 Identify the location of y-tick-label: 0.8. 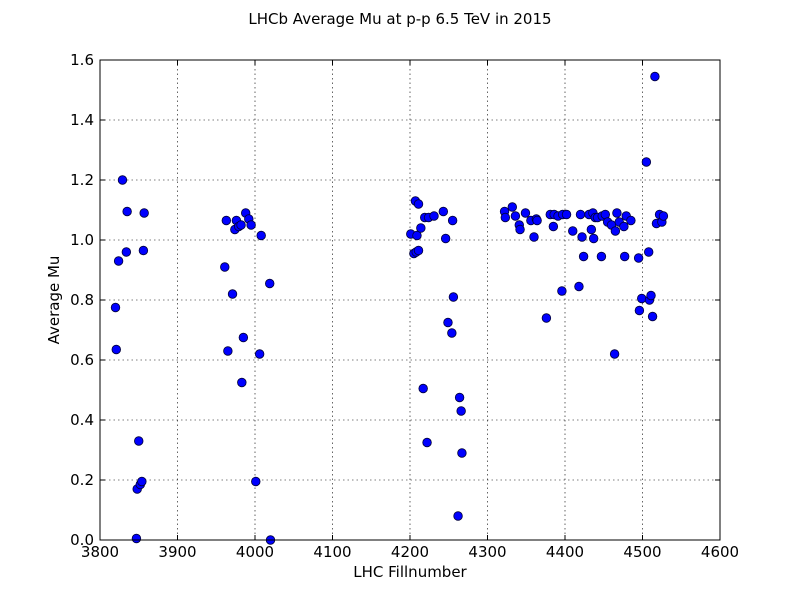
(82, 300).